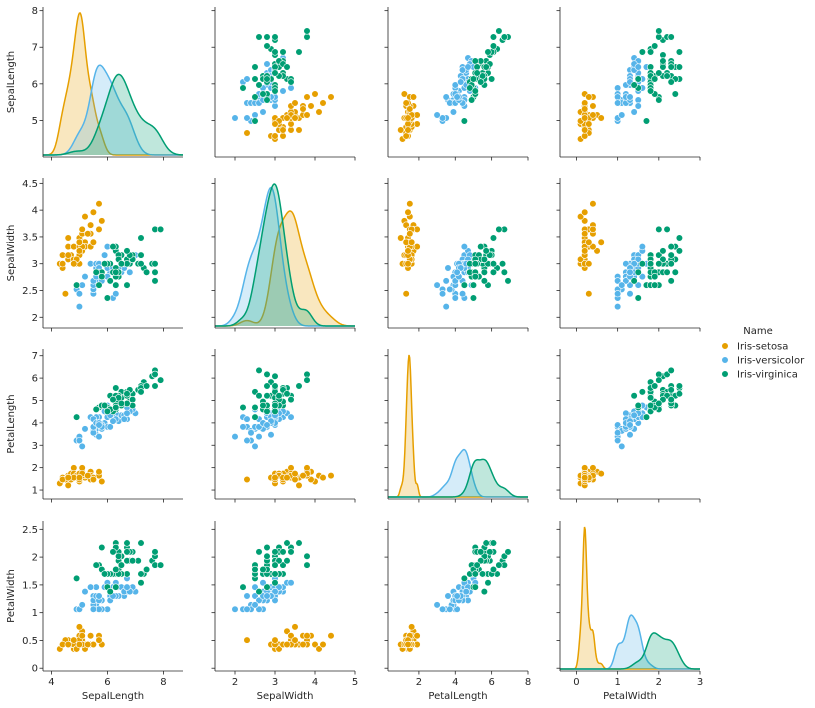 The image size is (815, 708). What do you see at coordinates (35, 356) in the screenshot?
I see `y-tick-label: 7` at bounding box center [35, 356].